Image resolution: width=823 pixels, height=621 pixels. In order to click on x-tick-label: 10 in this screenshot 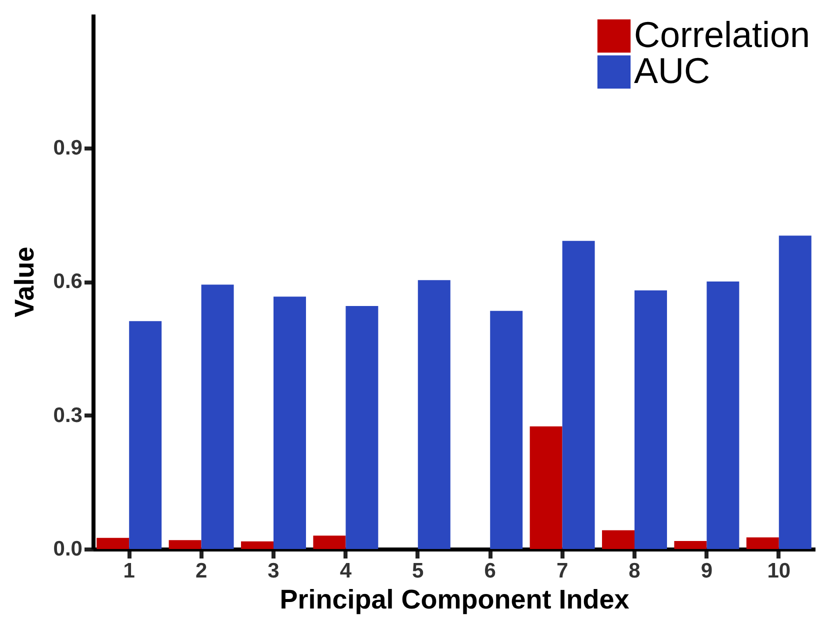, I will do `click(779, 571)`.